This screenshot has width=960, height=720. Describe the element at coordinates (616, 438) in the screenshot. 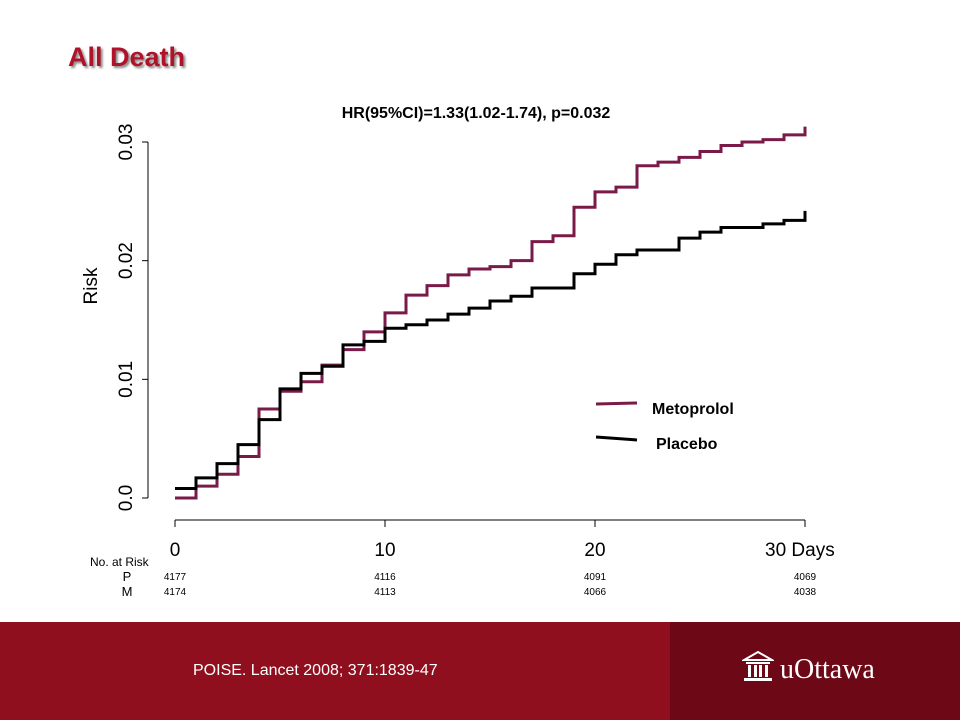

I see `legend-swatch-placebo` at that location.